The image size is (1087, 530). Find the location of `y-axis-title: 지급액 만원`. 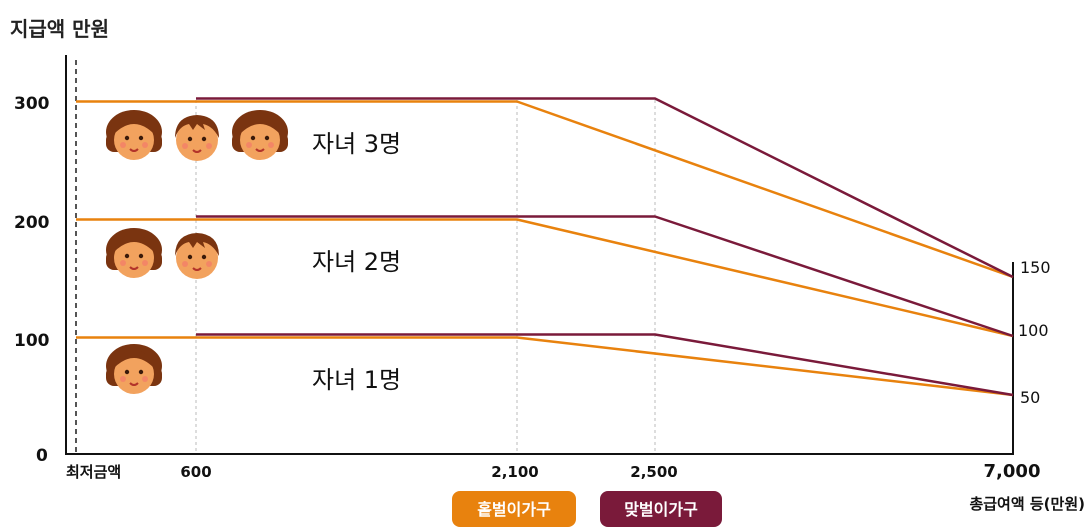

y-axis-title: 지급액 만원 is located at coordinates (59, 29).